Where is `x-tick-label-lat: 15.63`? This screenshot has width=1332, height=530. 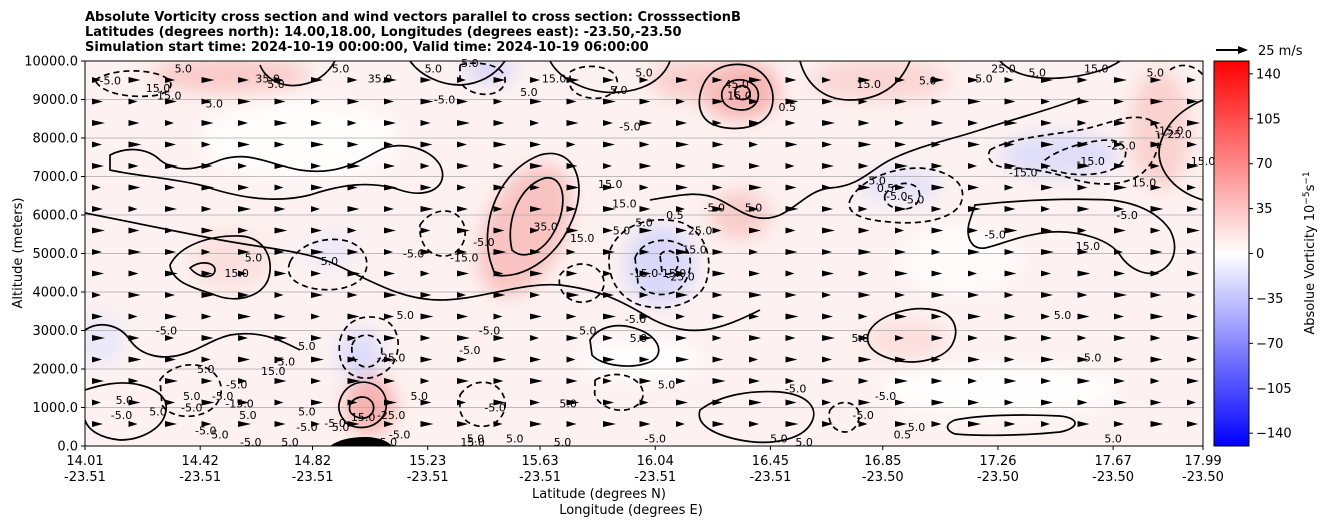
x-tick-label-lat: 15.63 is located at coordinates (539, 461).